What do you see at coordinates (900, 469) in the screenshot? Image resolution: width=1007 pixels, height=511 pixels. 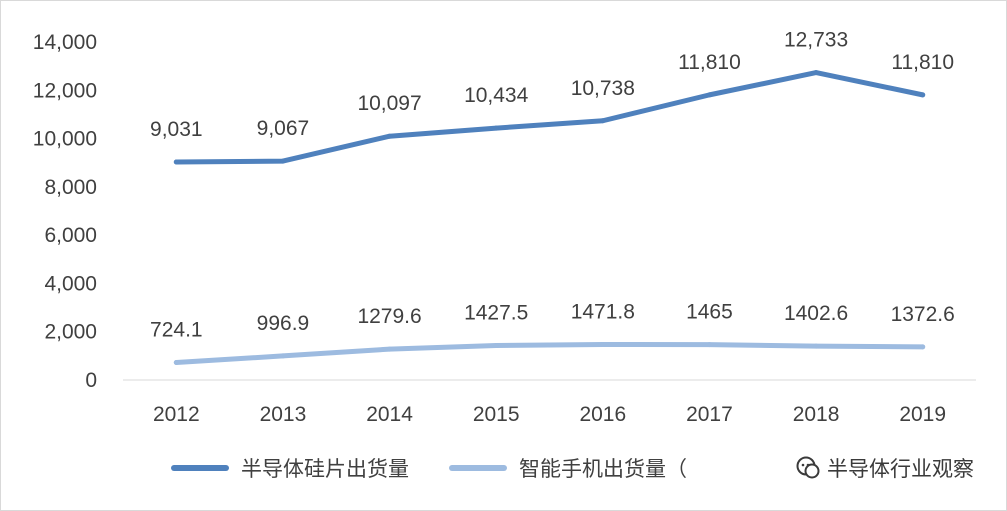 I see `watermark-text: 半导体行业观察` at bounding box center [900, 469].